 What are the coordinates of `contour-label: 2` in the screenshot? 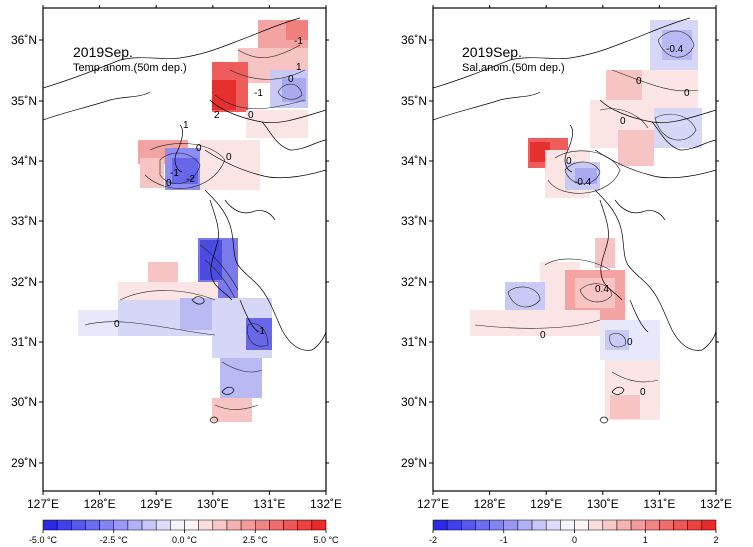 It's located at (217, 115).